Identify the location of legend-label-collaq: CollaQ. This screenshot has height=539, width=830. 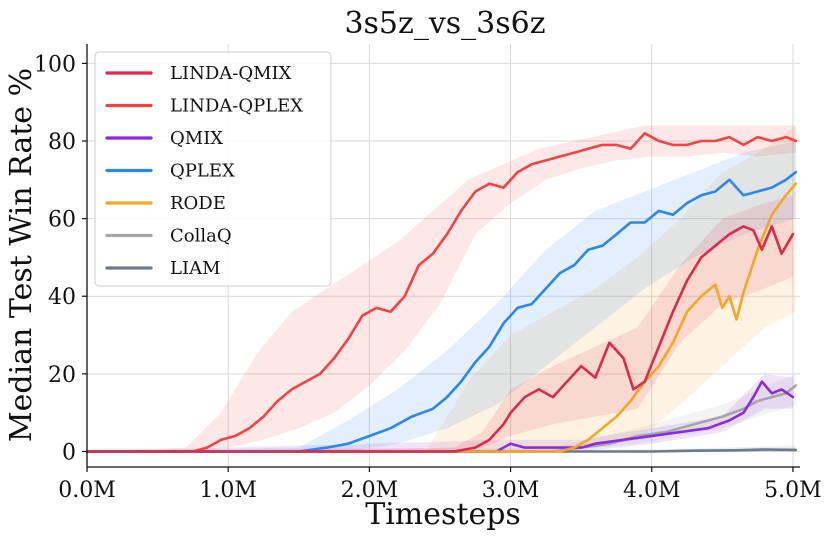
(201, 236).